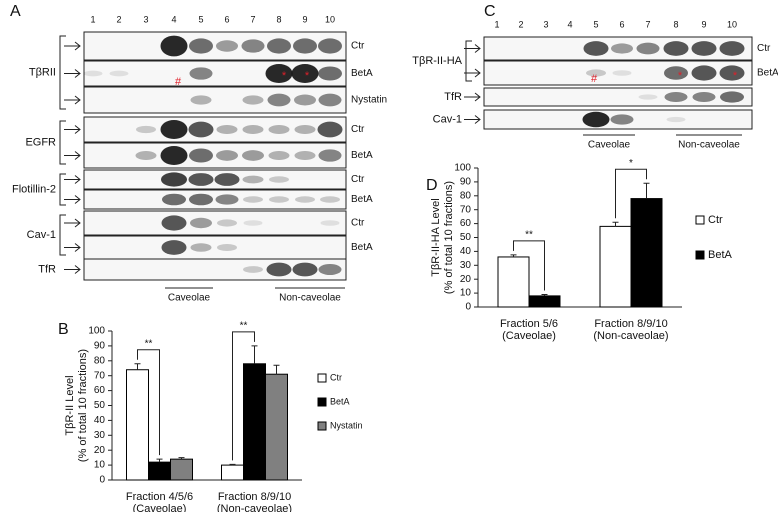  Describe the element at coordinates (100, 420) in the screenshot. I see `y-tick-label: 40` at that location.